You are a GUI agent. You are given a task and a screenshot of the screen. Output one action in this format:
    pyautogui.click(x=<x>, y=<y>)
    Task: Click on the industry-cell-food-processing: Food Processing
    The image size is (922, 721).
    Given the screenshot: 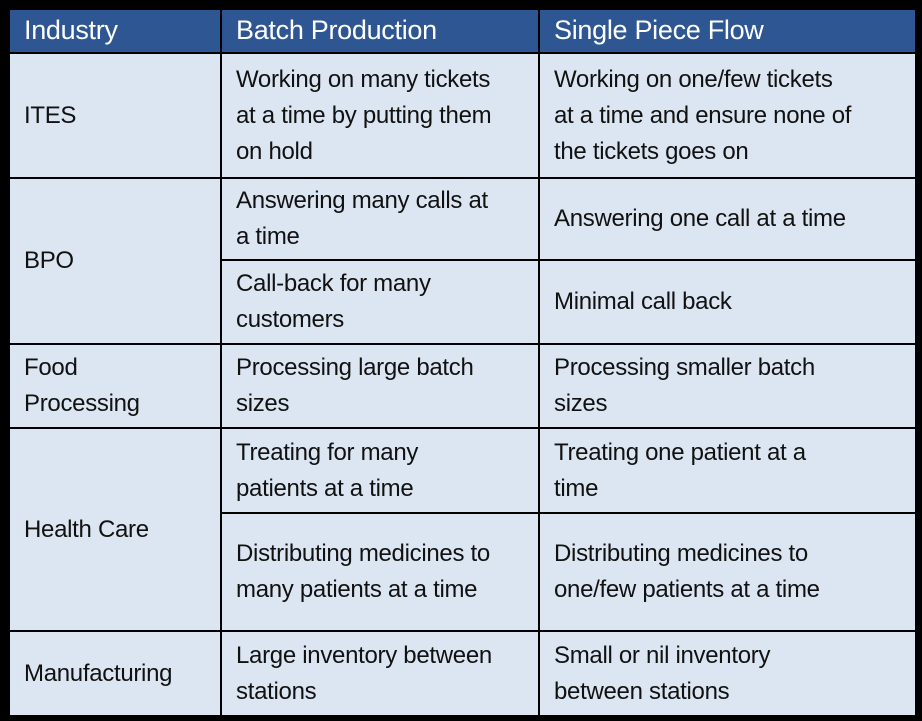 What is the action you would take?
    pyautogui.click(x=115, y=386)
    